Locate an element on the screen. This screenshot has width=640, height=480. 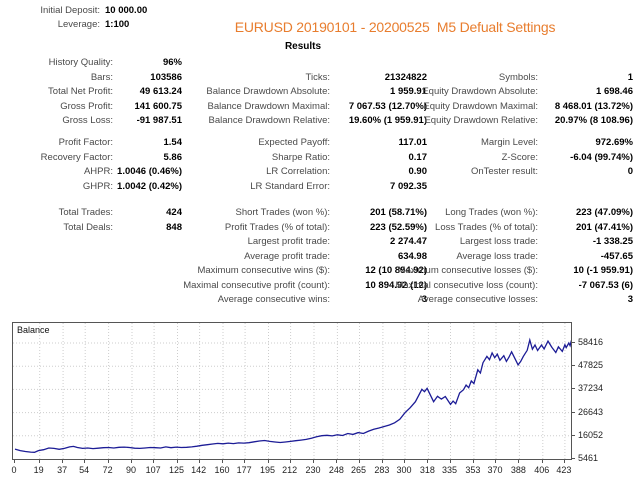
x-axis-label: 406 is located at coordinates (542, 470).